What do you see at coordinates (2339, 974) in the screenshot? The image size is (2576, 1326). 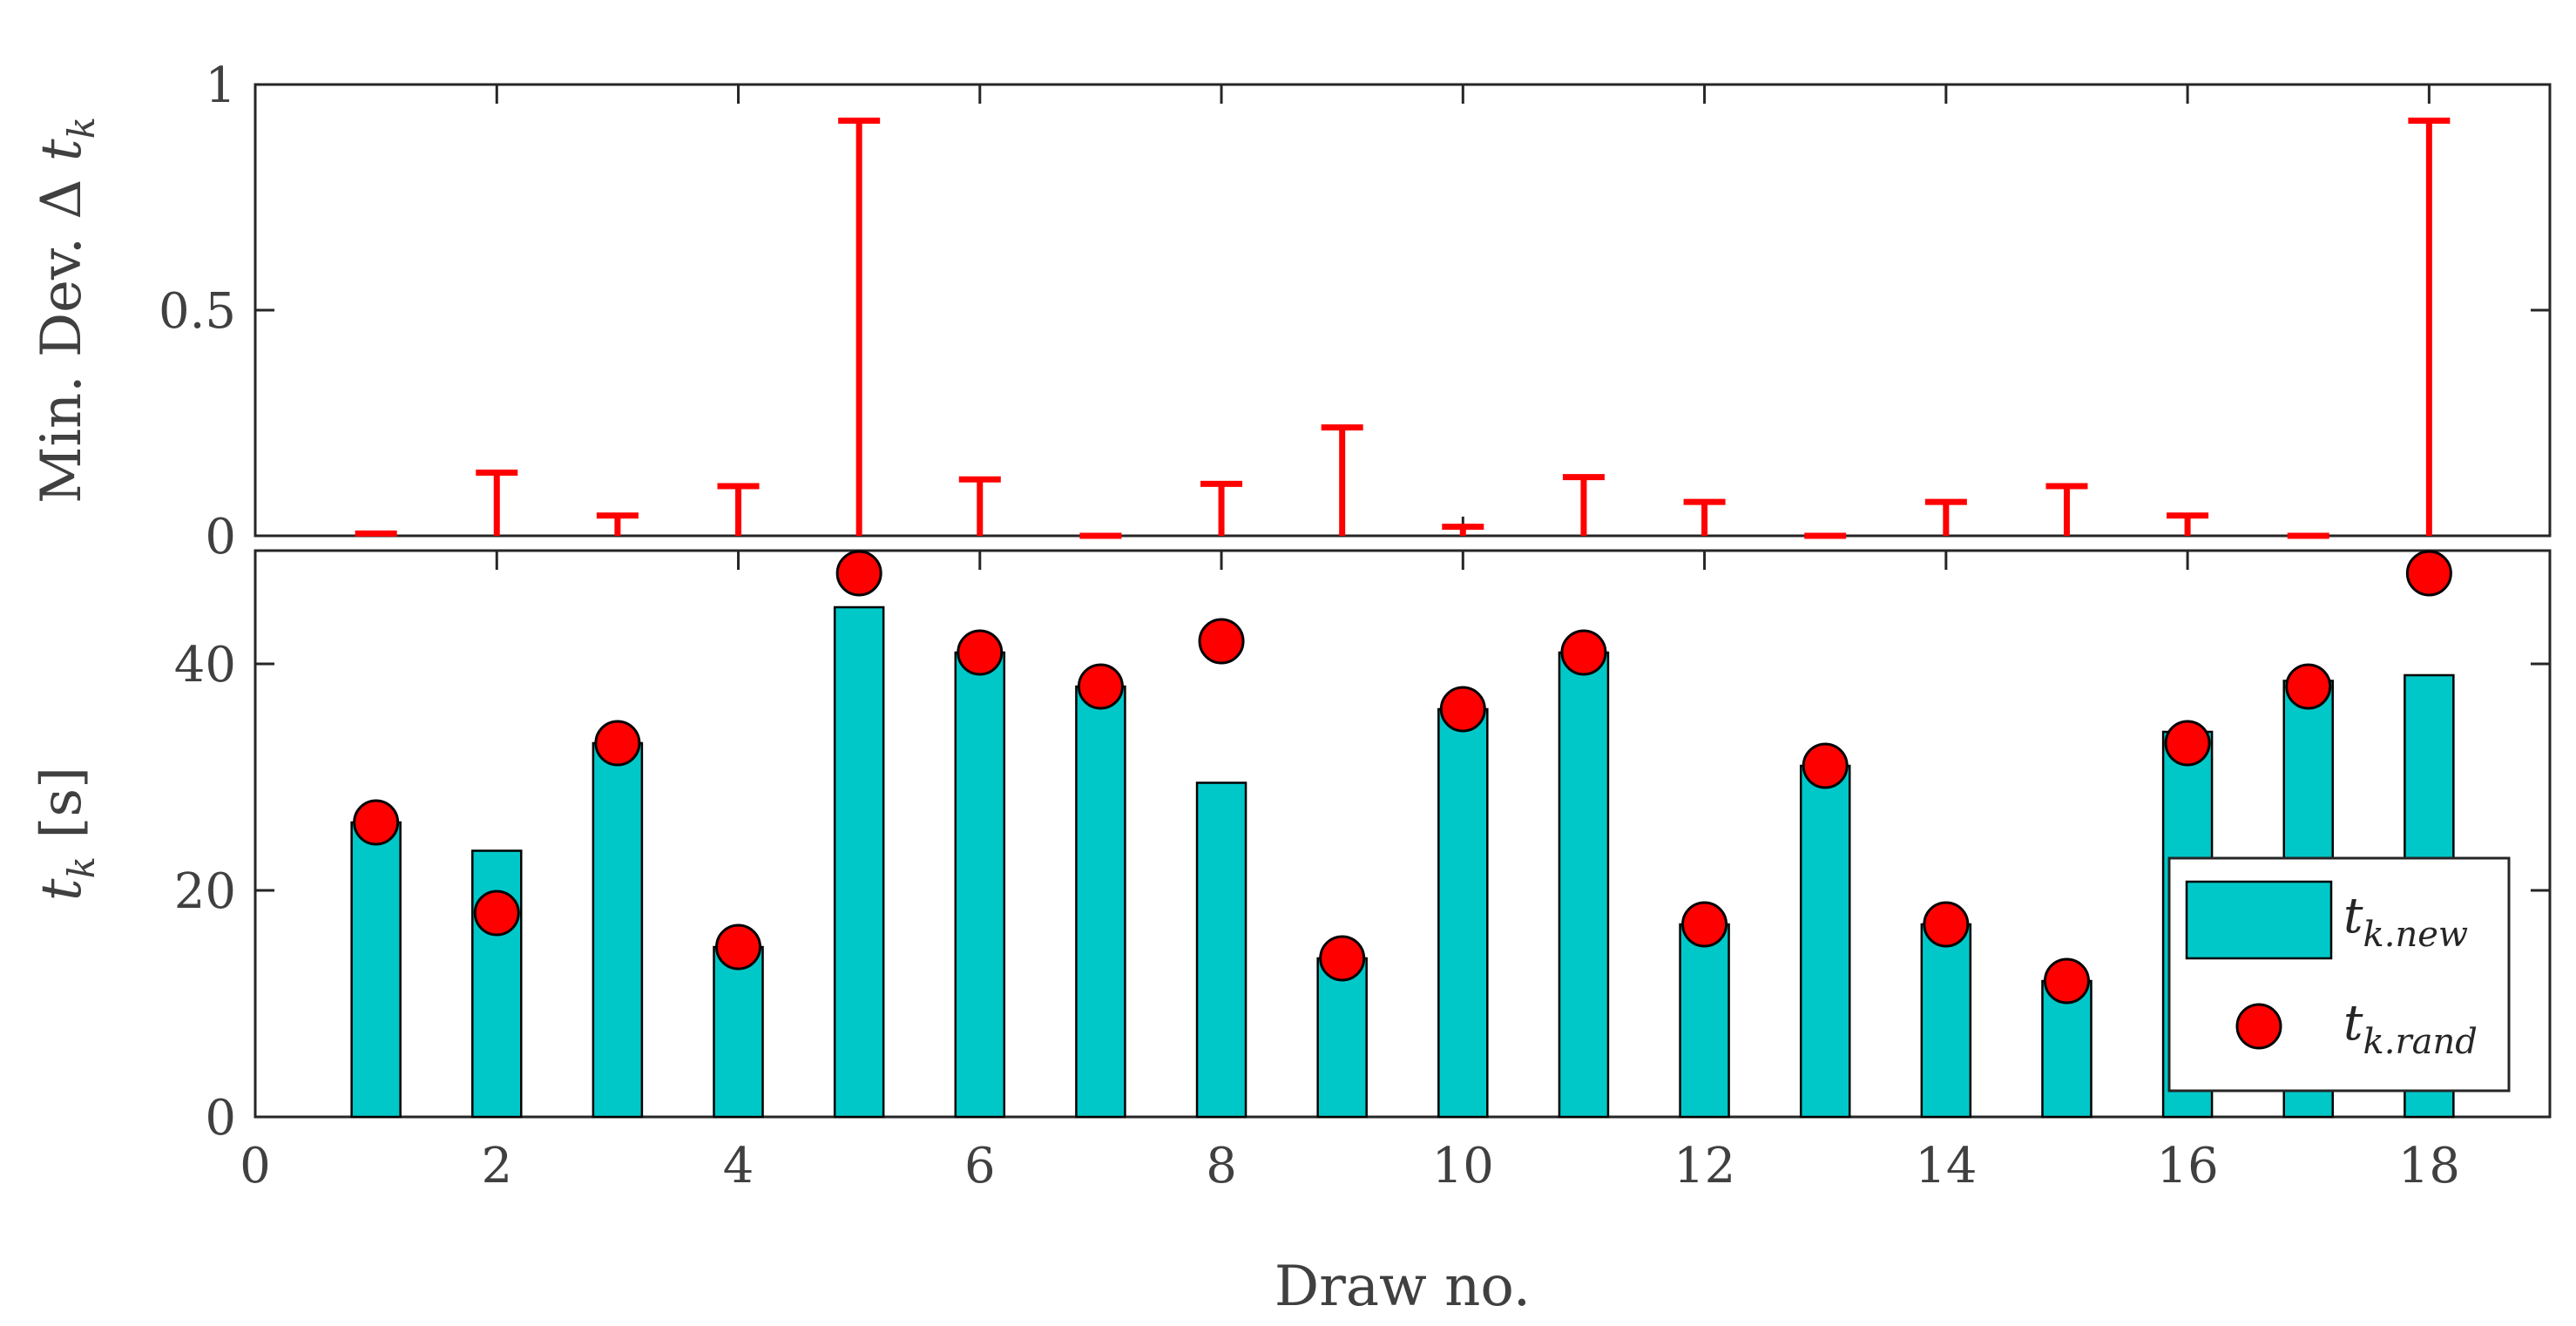 I see `legend: tk.new tk.rand` at bounding box center [2339, 974].